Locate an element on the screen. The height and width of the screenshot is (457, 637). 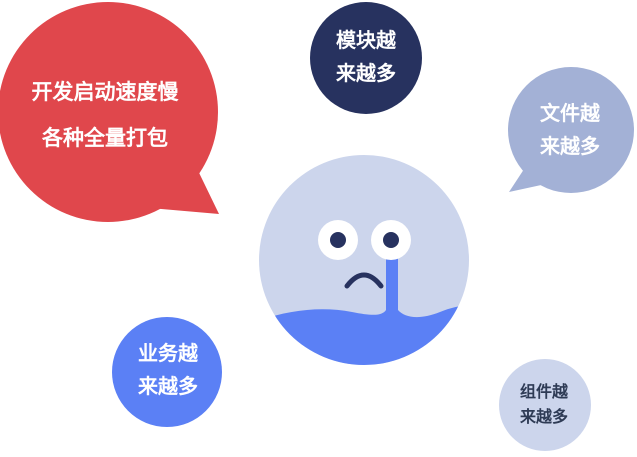
navy-bubble-text: 模块越 来越多 is located at coordinates (366, 57).